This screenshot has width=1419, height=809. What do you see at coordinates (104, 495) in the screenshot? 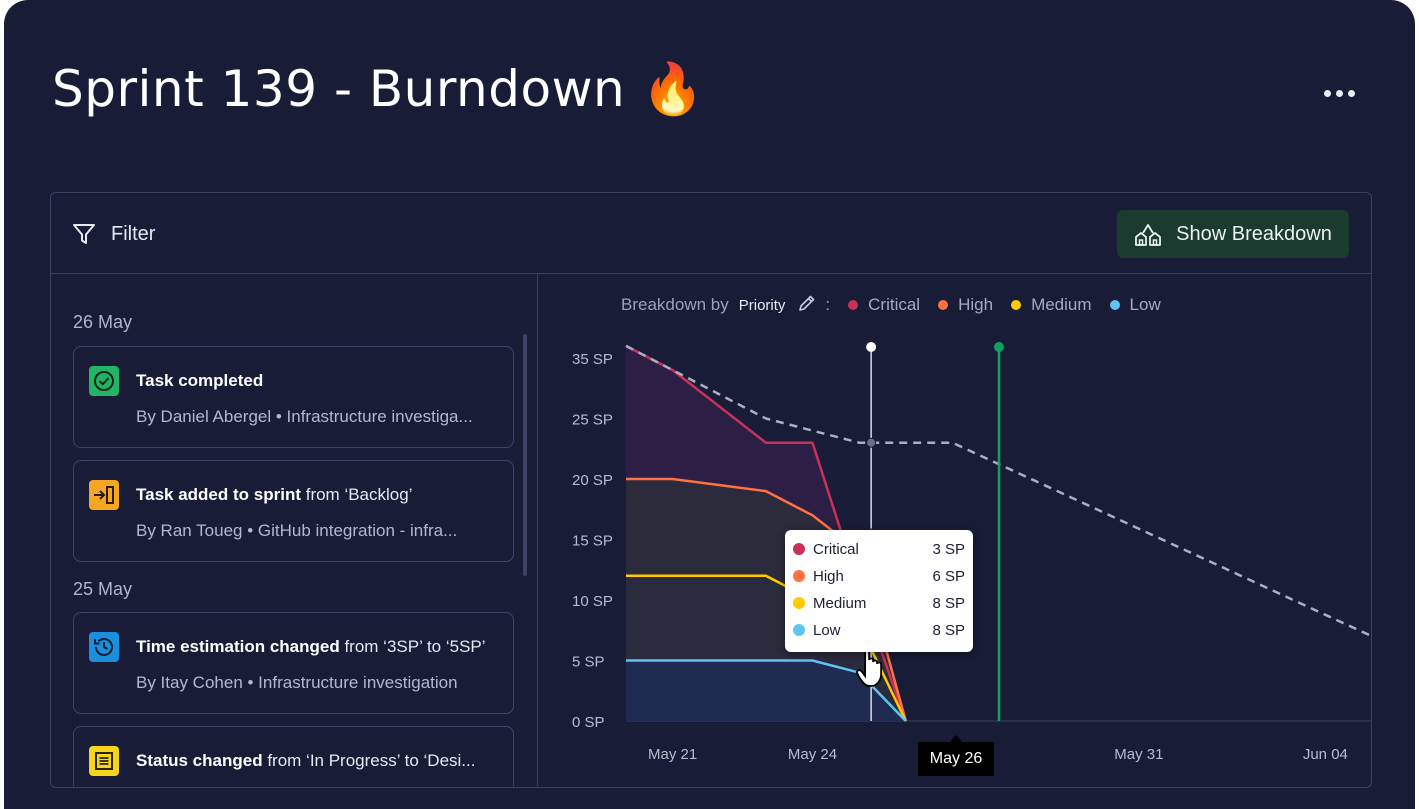
I see `arrow-into-box-icon` at bounding box center [104, 495].